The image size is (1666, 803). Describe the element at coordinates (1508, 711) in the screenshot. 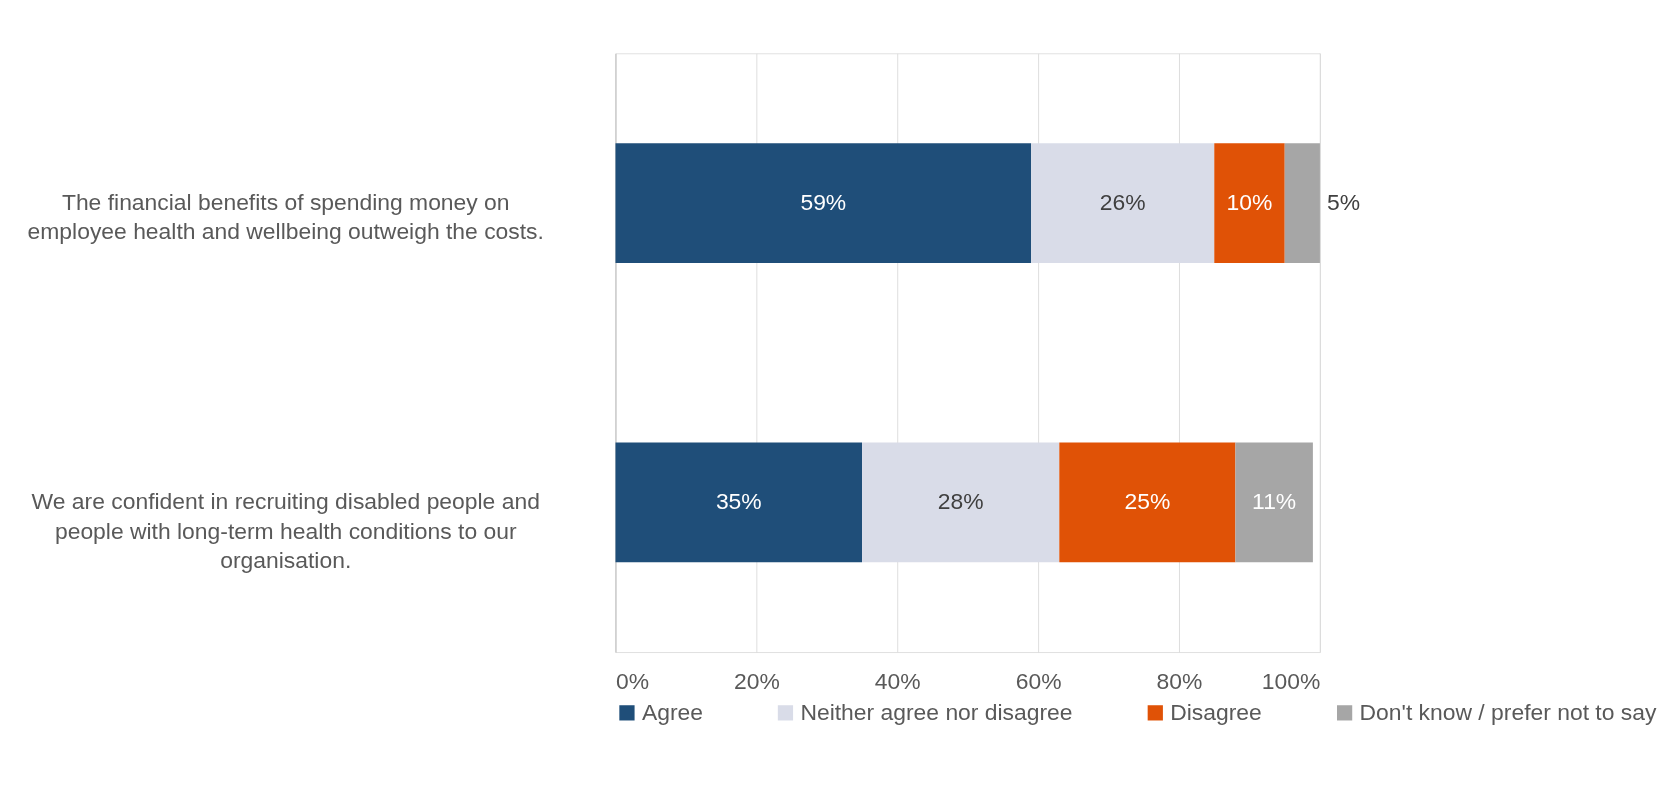

I see `legend-label: Don't know / prefer not to say` at that location.